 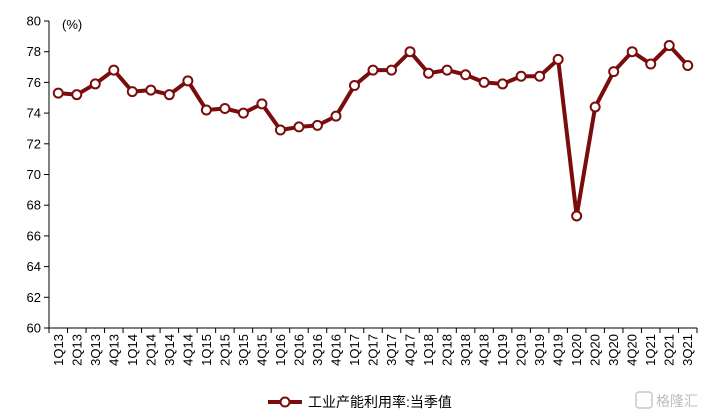 I want to click on x-tick-label: 3Q17, so click(x=391, y=350).